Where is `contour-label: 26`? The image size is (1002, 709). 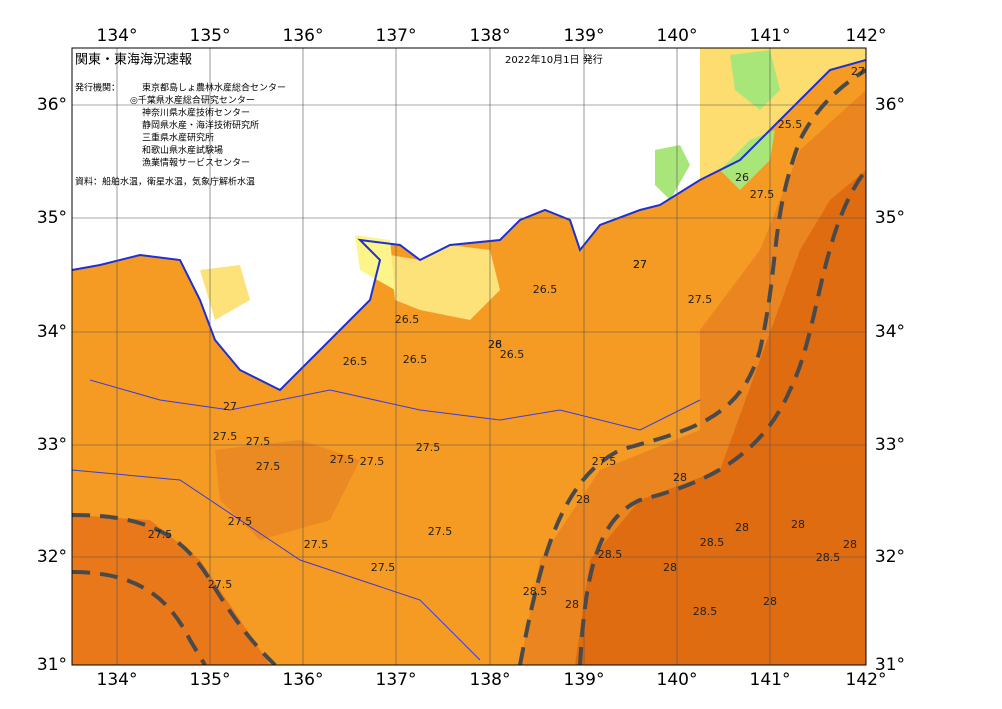
contour-label: 26 is located at coordinates (495, 344).